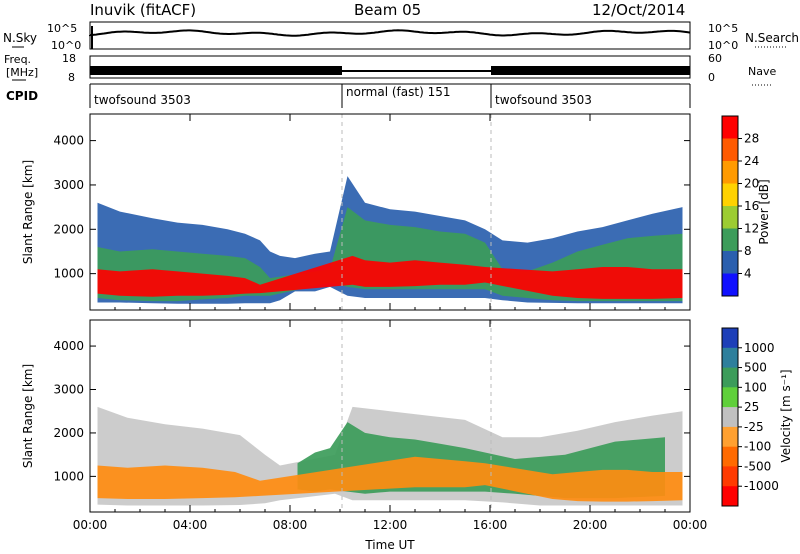 This screenshot has width=800, height=554. What do you see at coordinates (748, 251) in the screenshot?
I see `colorbar-tick-label: 8` at bounding box center [748, 251].